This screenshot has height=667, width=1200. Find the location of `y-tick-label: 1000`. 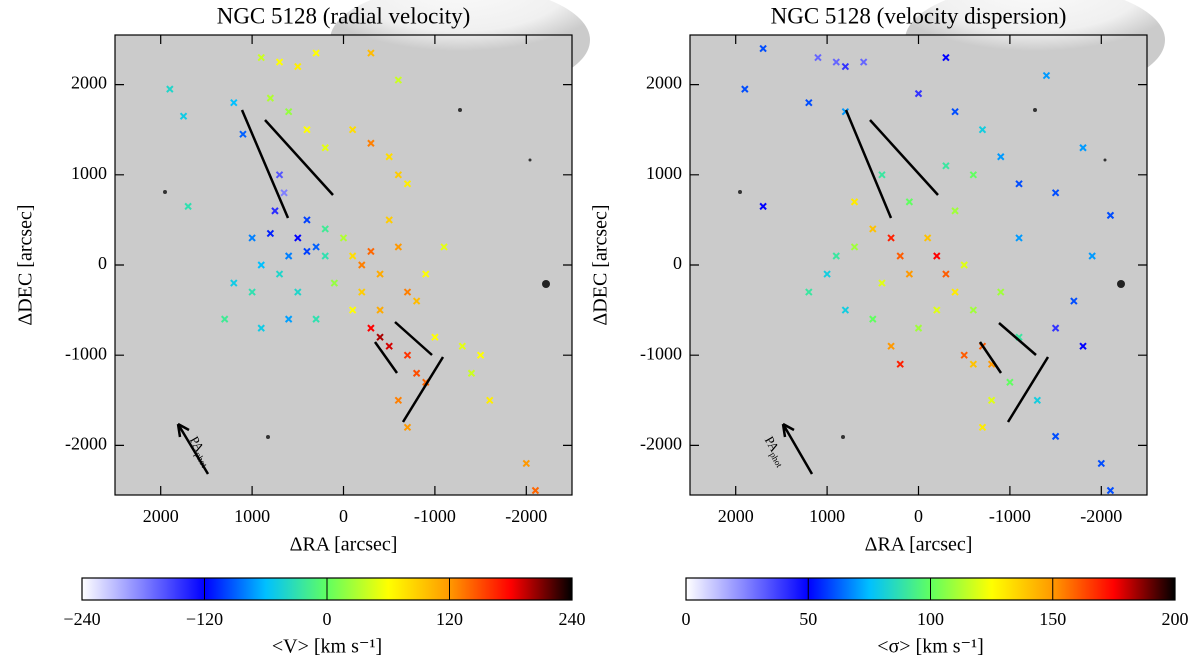

y-tick-label: 1000 is located at coordinates (89, 173).